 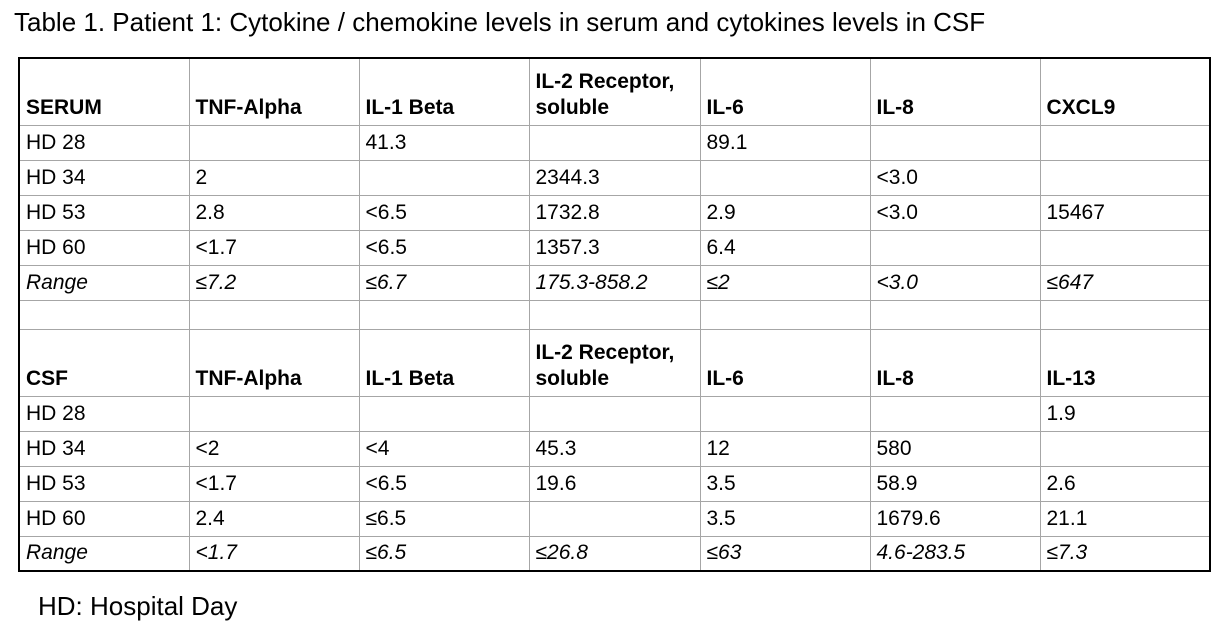 I want to click on value-cell: 41.3, so click(x=444, y=142).